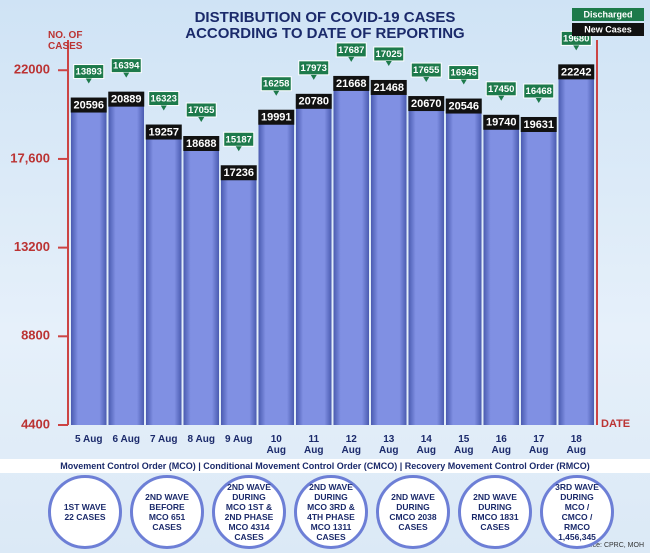 The width and height of the screenshot is (650, 553). I want to click on y-tick-label: 4400, so click(35, 423).